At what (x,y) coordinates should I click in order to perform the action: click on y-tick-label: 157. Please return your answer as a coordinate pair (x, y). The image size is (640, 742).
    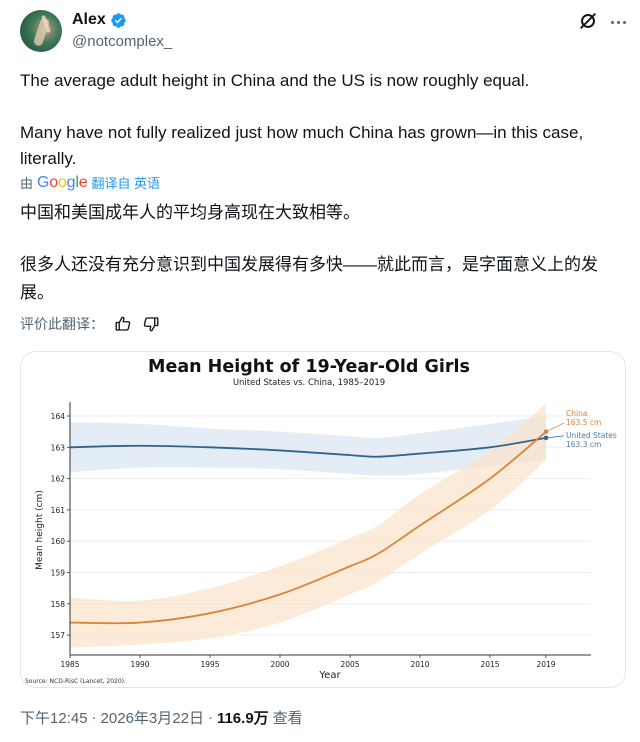
    Looking at the image, I should click on (58, 635).